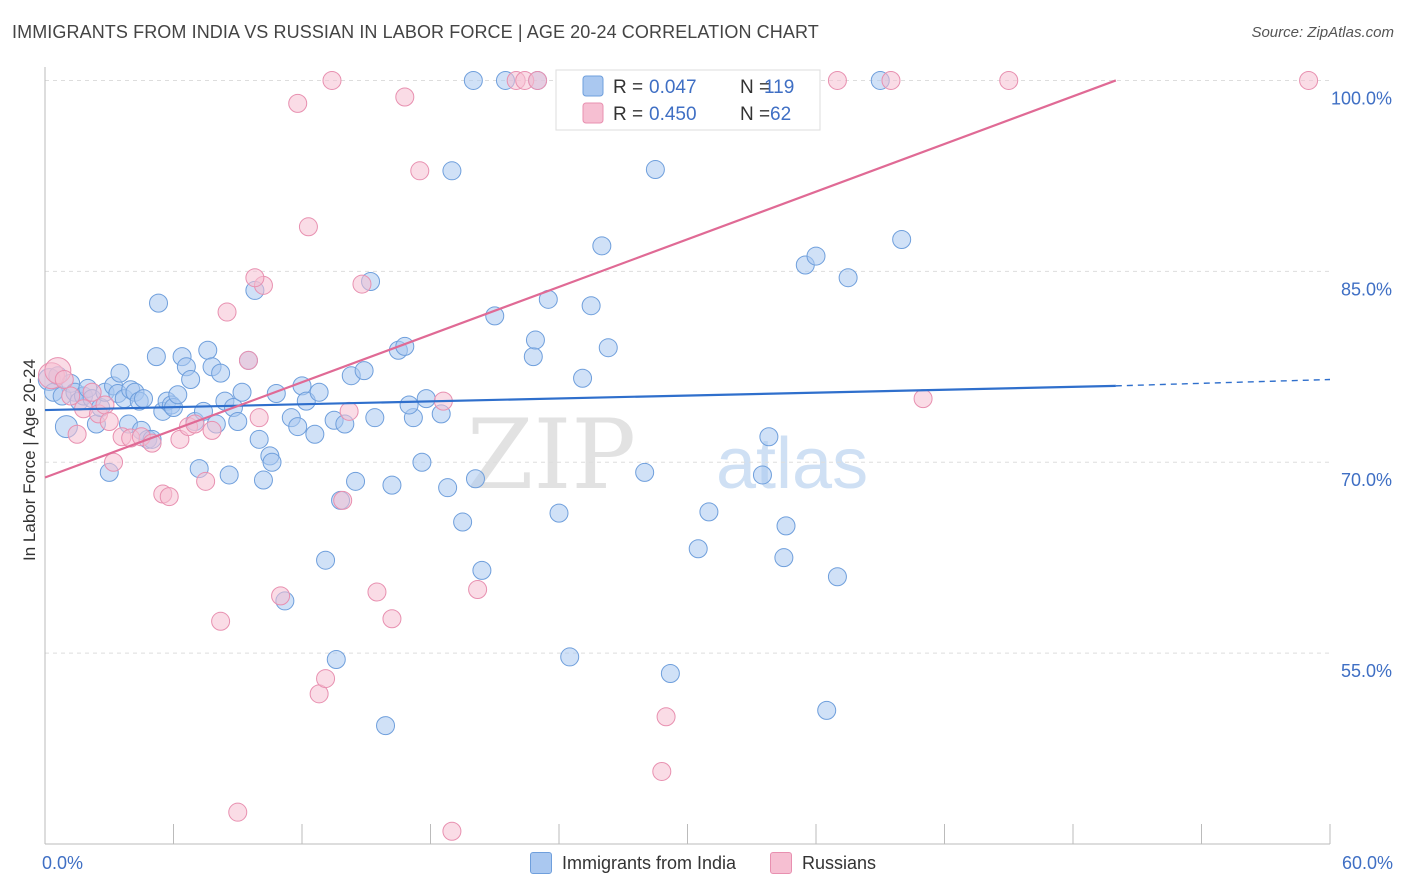 The height and width of the screenshot is (892, 1406). Describe the element at coordinates (580, 398) in the screenshot. I see `india-trend-line` at that location.